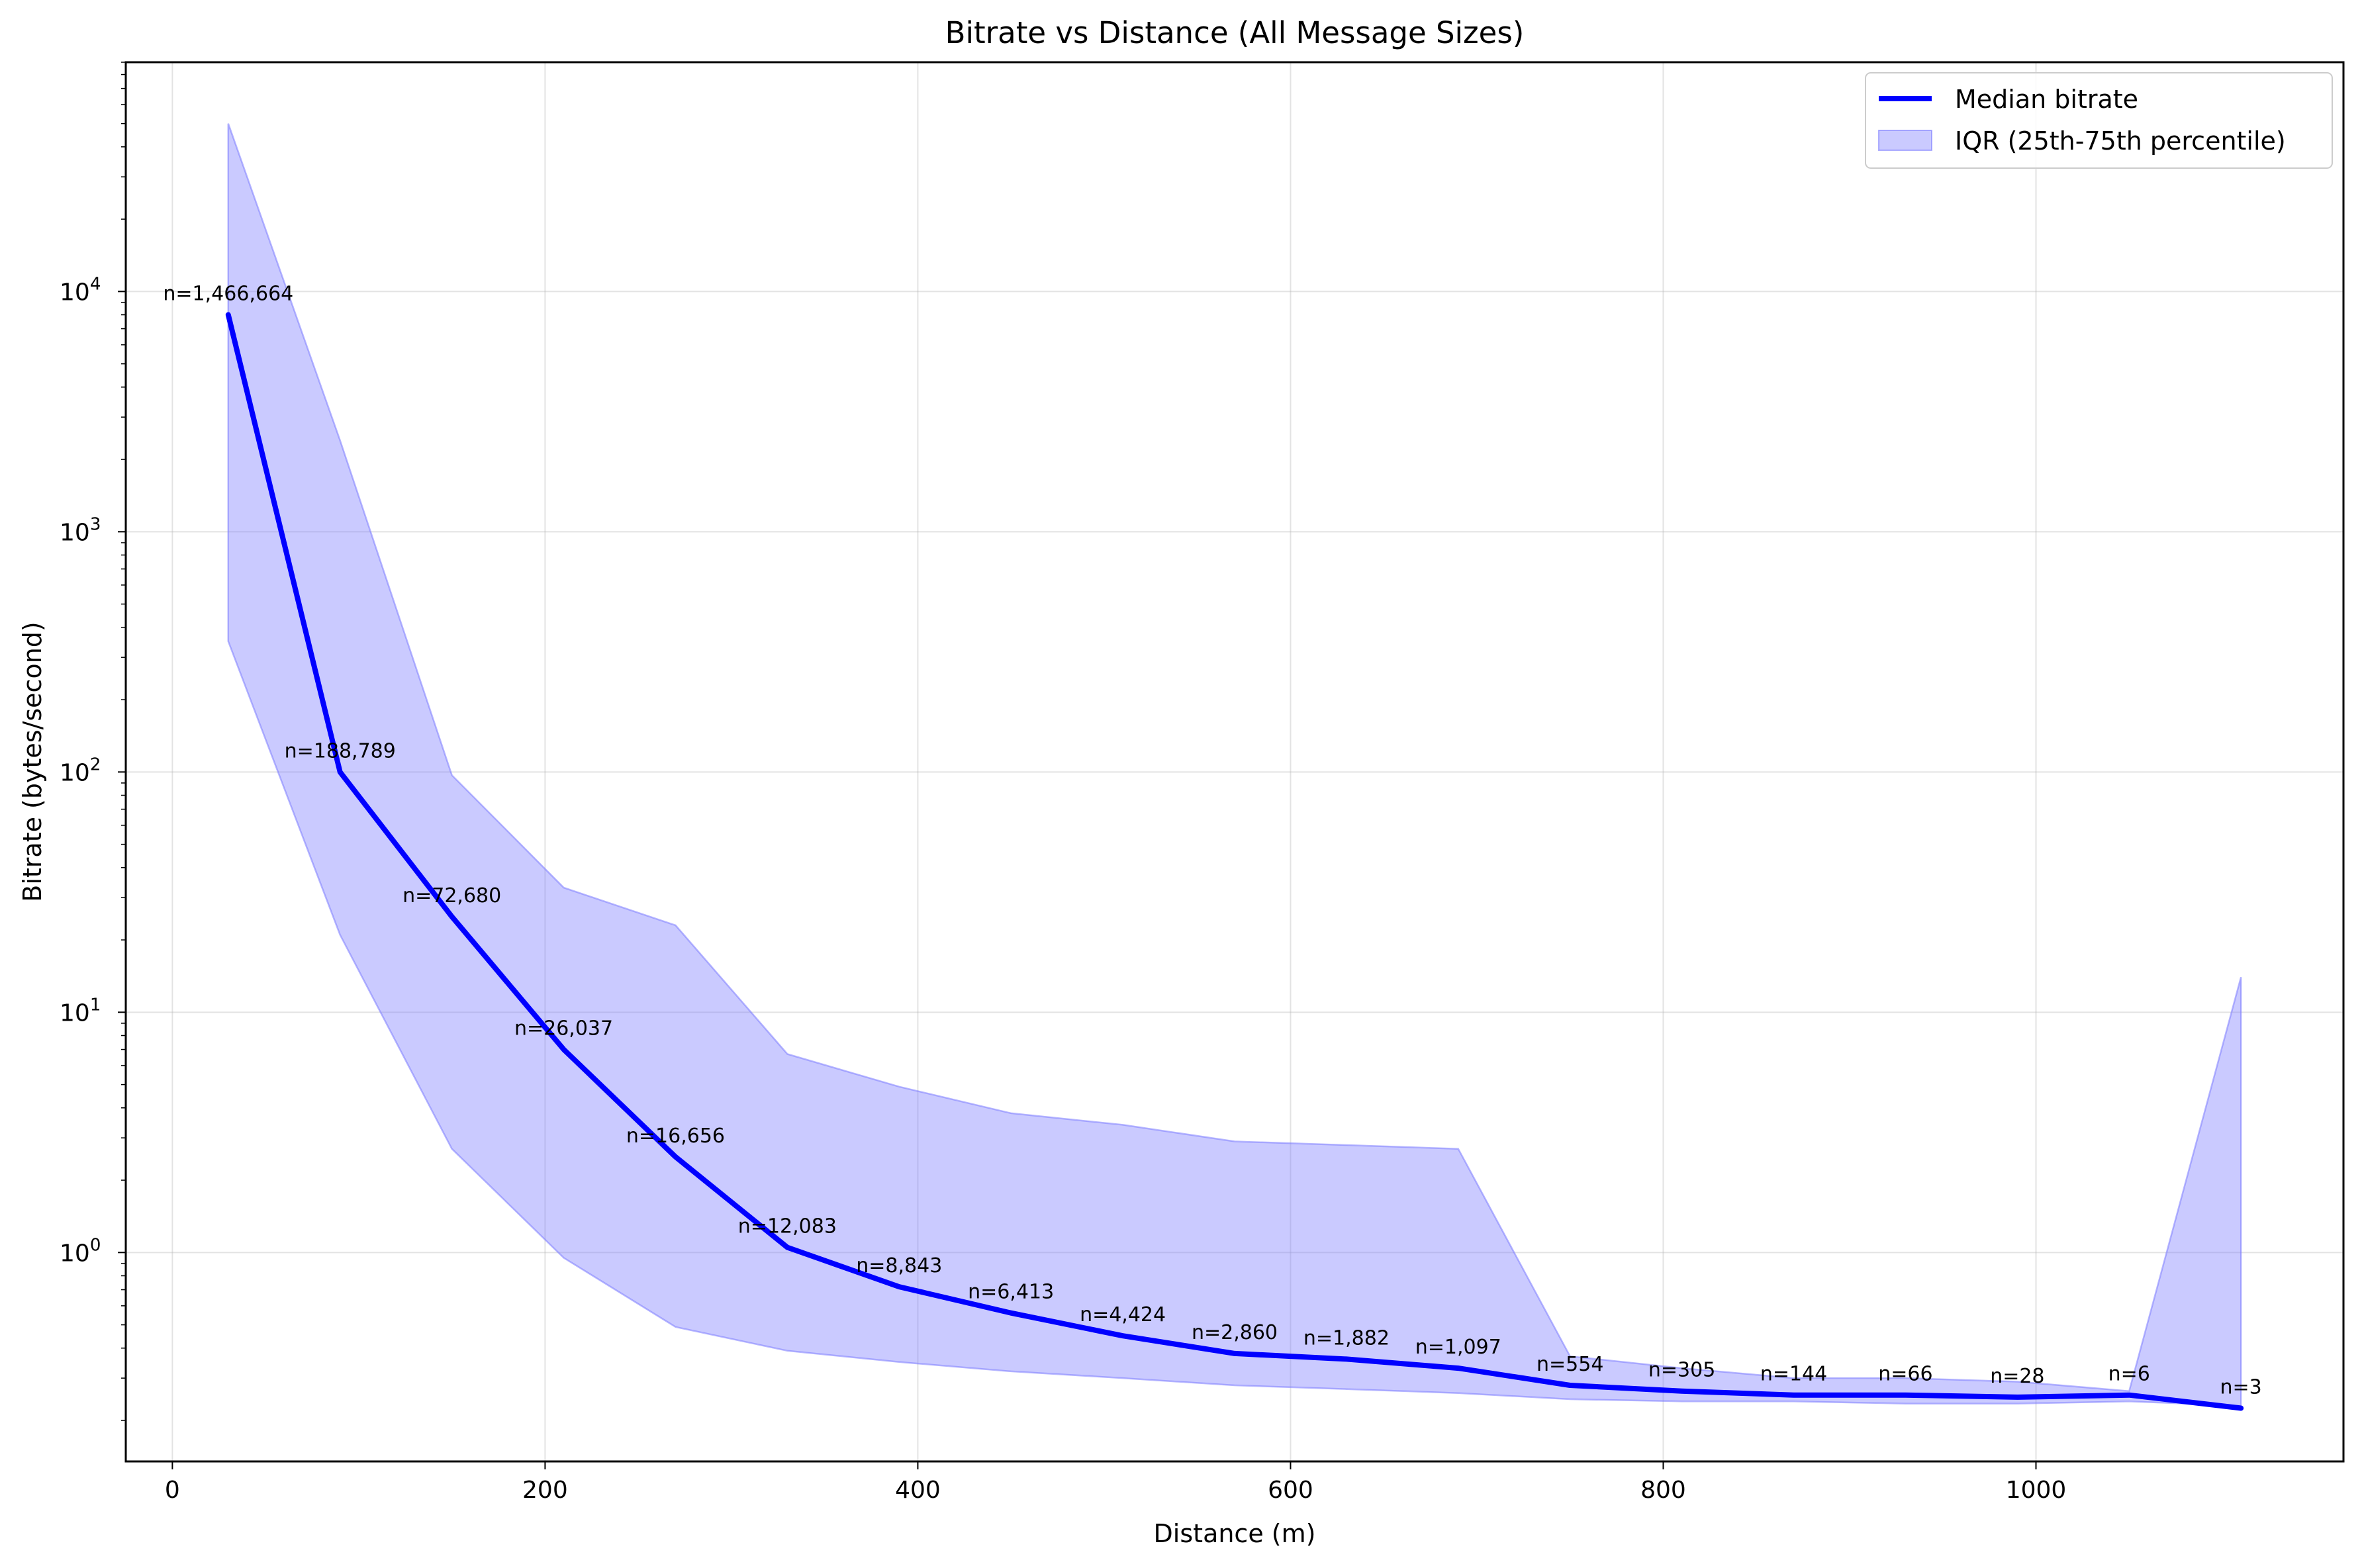 Image resolution: width=2362 pixels, height=1568 pixels. What do you see at coordinates (2017, 1376) in the screenshot?
I see `sample-count-label: n=28` at bounding box center [2017, 1376].